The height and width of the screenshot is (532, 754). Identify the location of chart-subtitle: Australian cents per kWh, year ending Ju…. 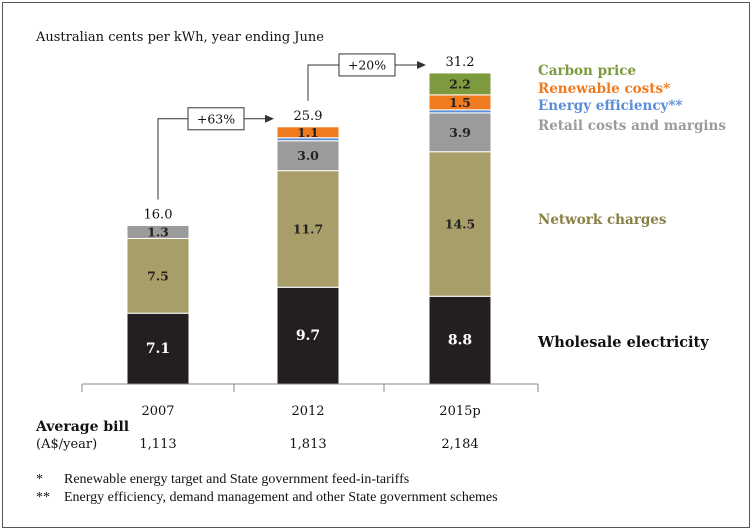
(179, 37).